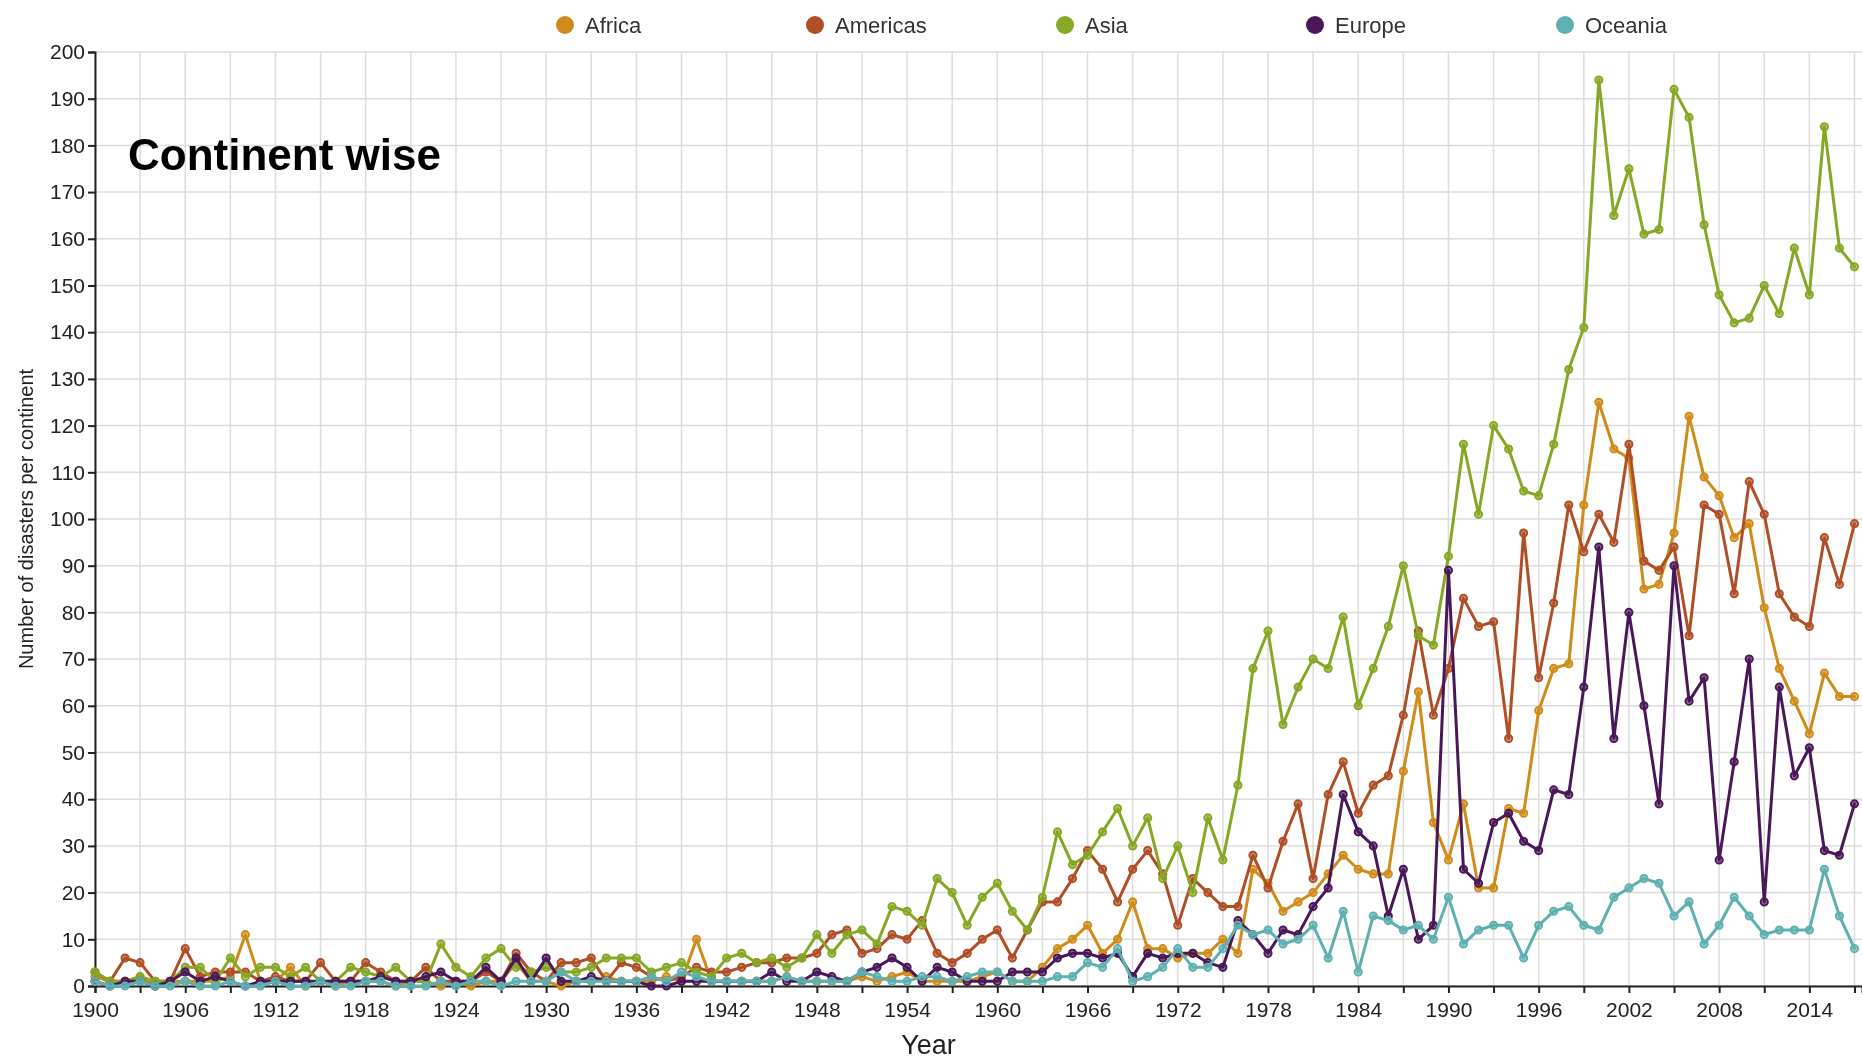 The image size is (1862, 1059). I want to click on y-tick-label: 80, so click(73, 612).